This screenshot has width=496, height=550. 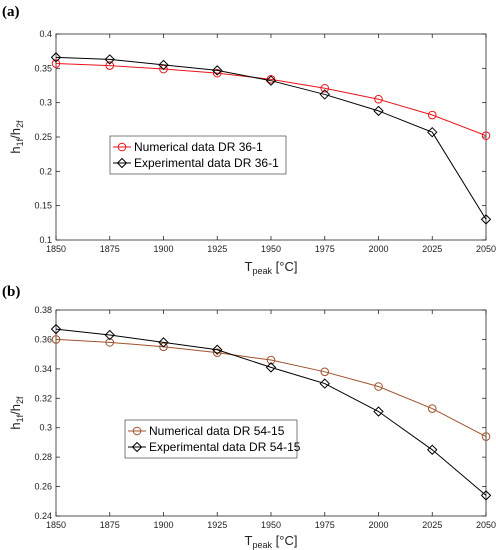 I want to click on y-axis-title: h1f/h2f, so click(x=16, y=413).